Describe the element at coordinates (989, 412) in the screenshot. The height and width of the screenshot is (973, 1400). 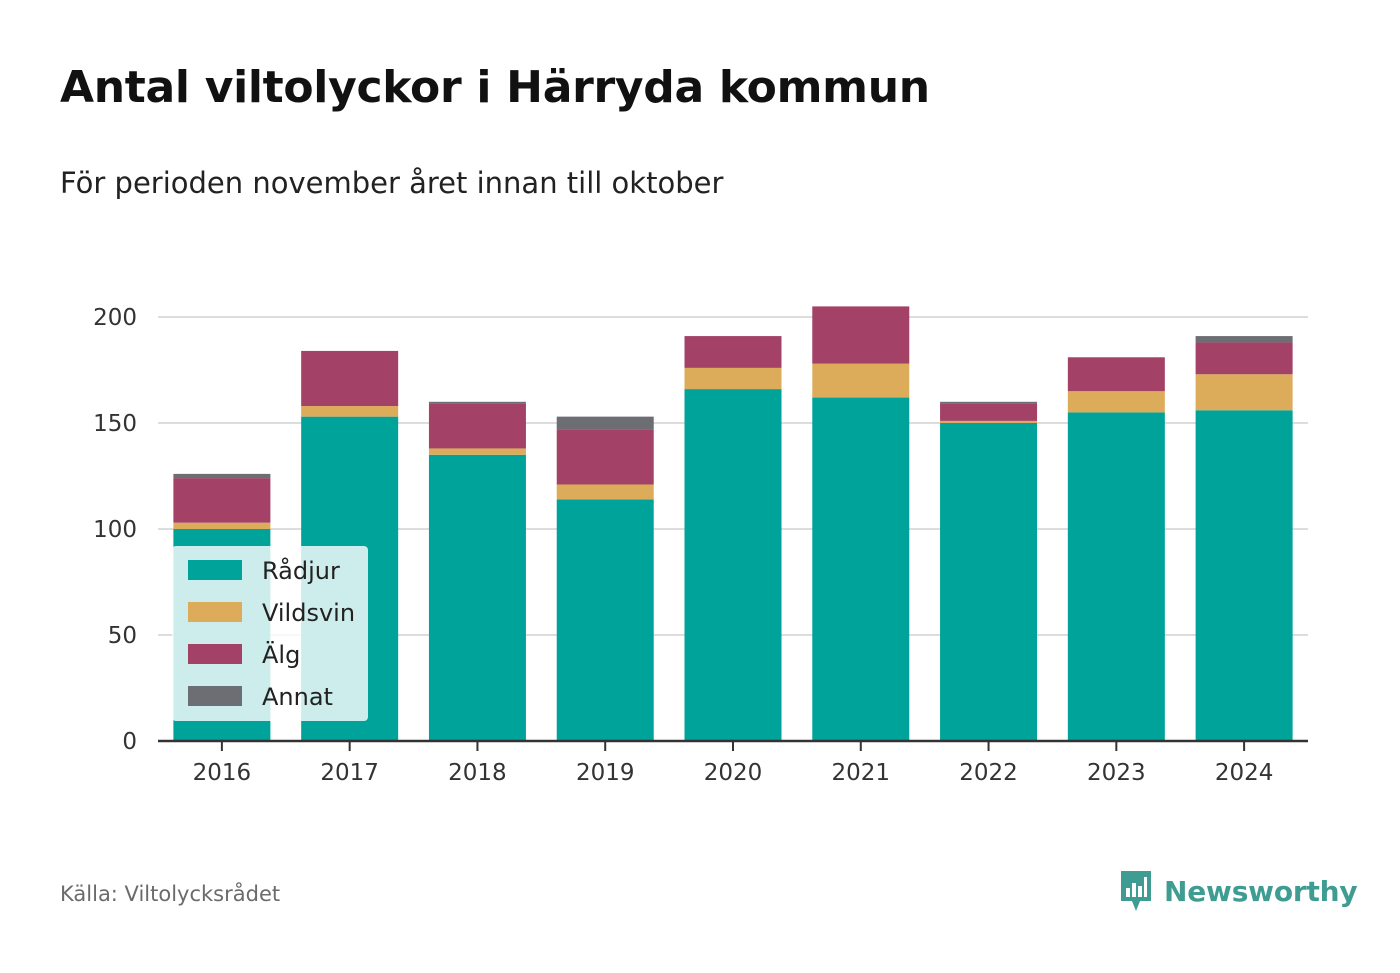
I see `bar-segment-2022-Älg` at that location.